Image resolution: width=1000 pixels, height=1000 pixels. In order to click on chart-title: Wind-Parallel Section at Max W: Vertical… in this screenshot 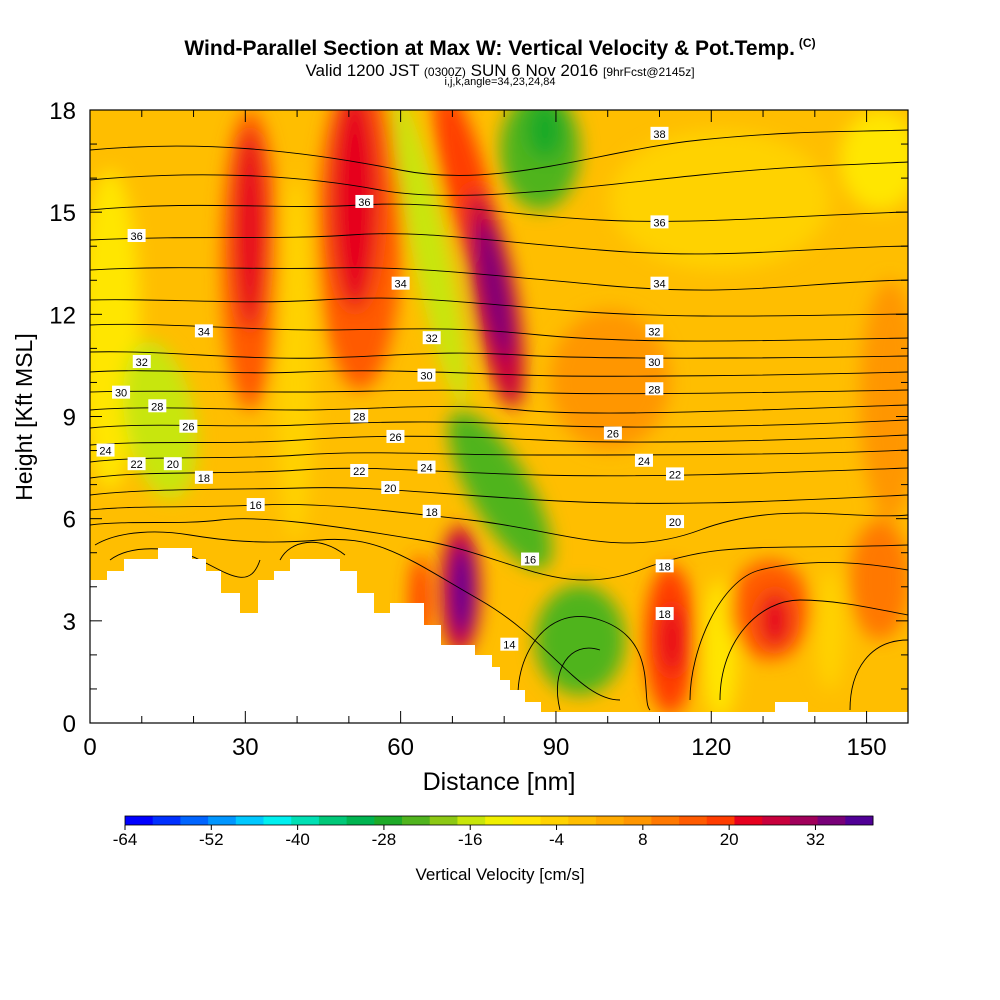, I will do `click(500, 48)`.